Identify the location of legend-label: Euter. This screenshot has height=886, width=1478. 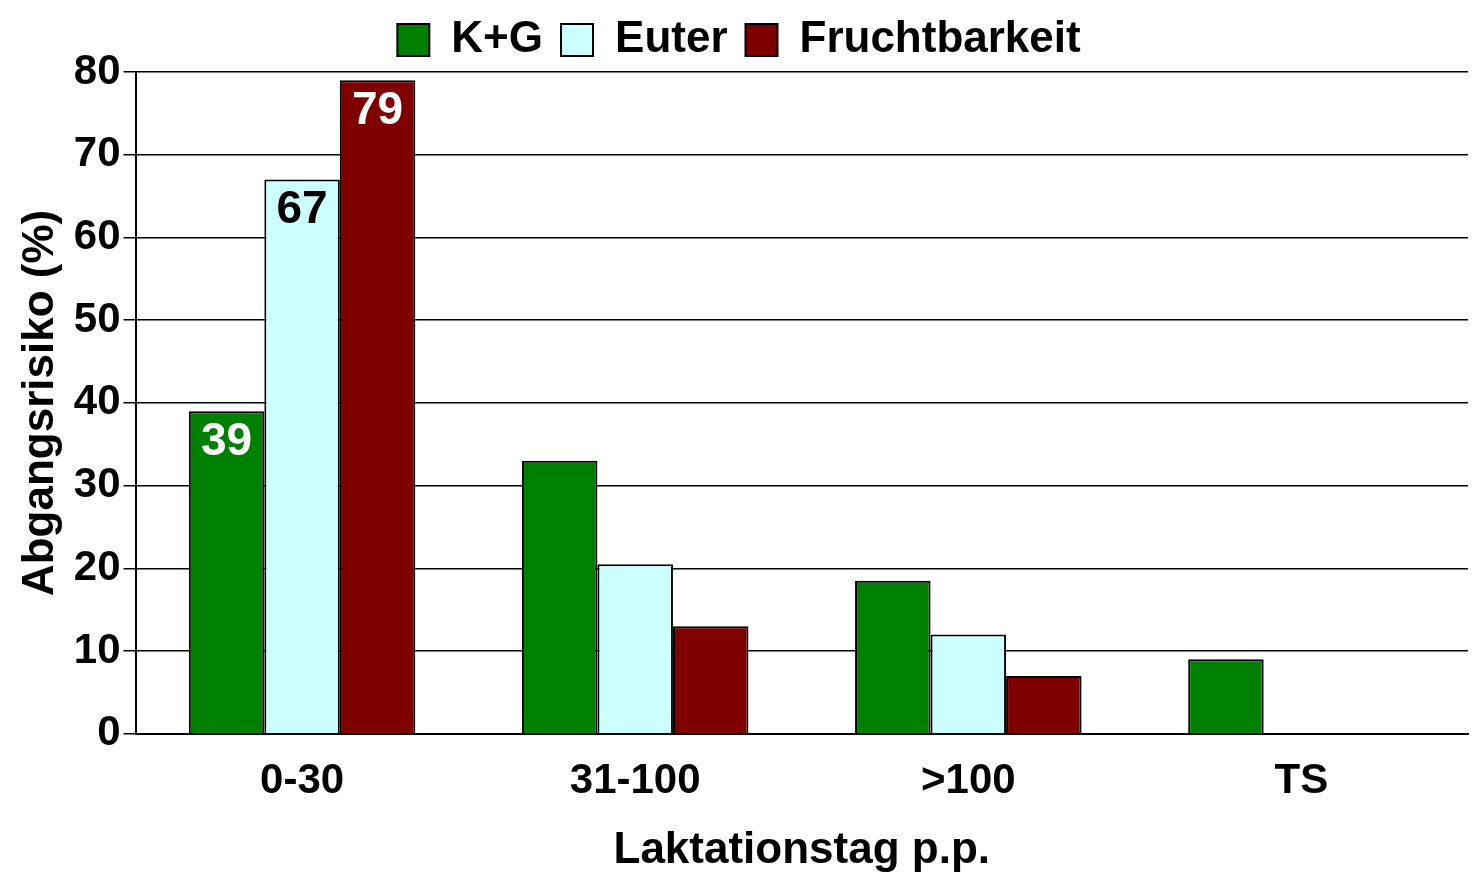
(671, 37).